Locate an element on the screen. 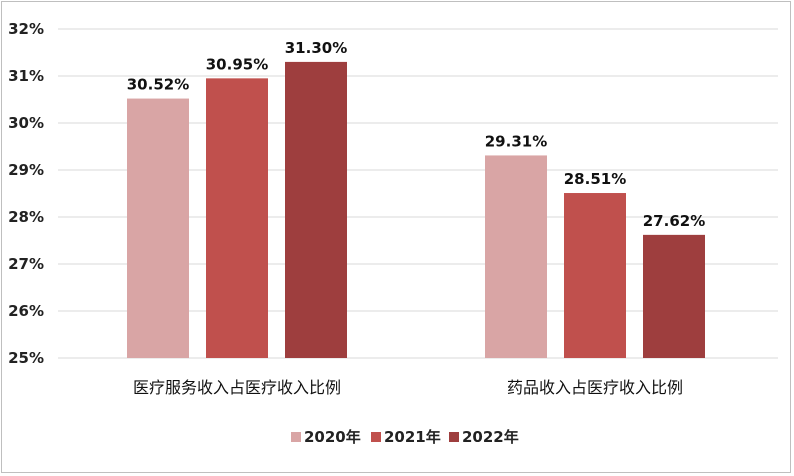 Image resolution: width=794 pixels, height=476 pixels. legend-label: 2020年 is located at coordinates (332, 437).